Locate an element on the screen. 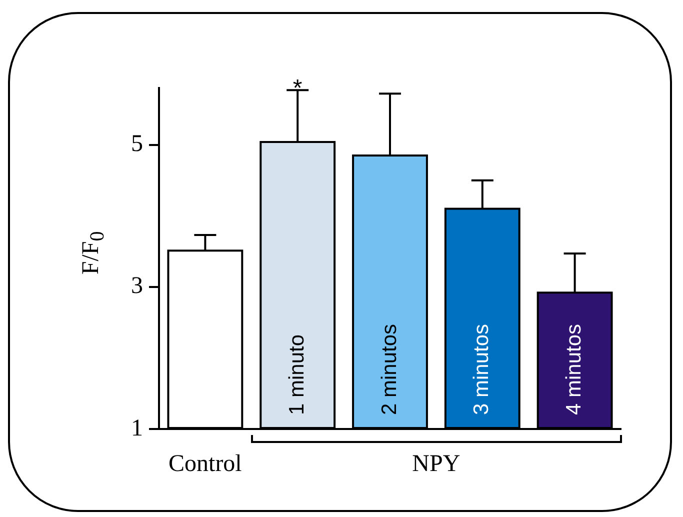 This screenshot has width=683, height=517. x-tick-label: 3 minutos is located at coordinates (482, 369).